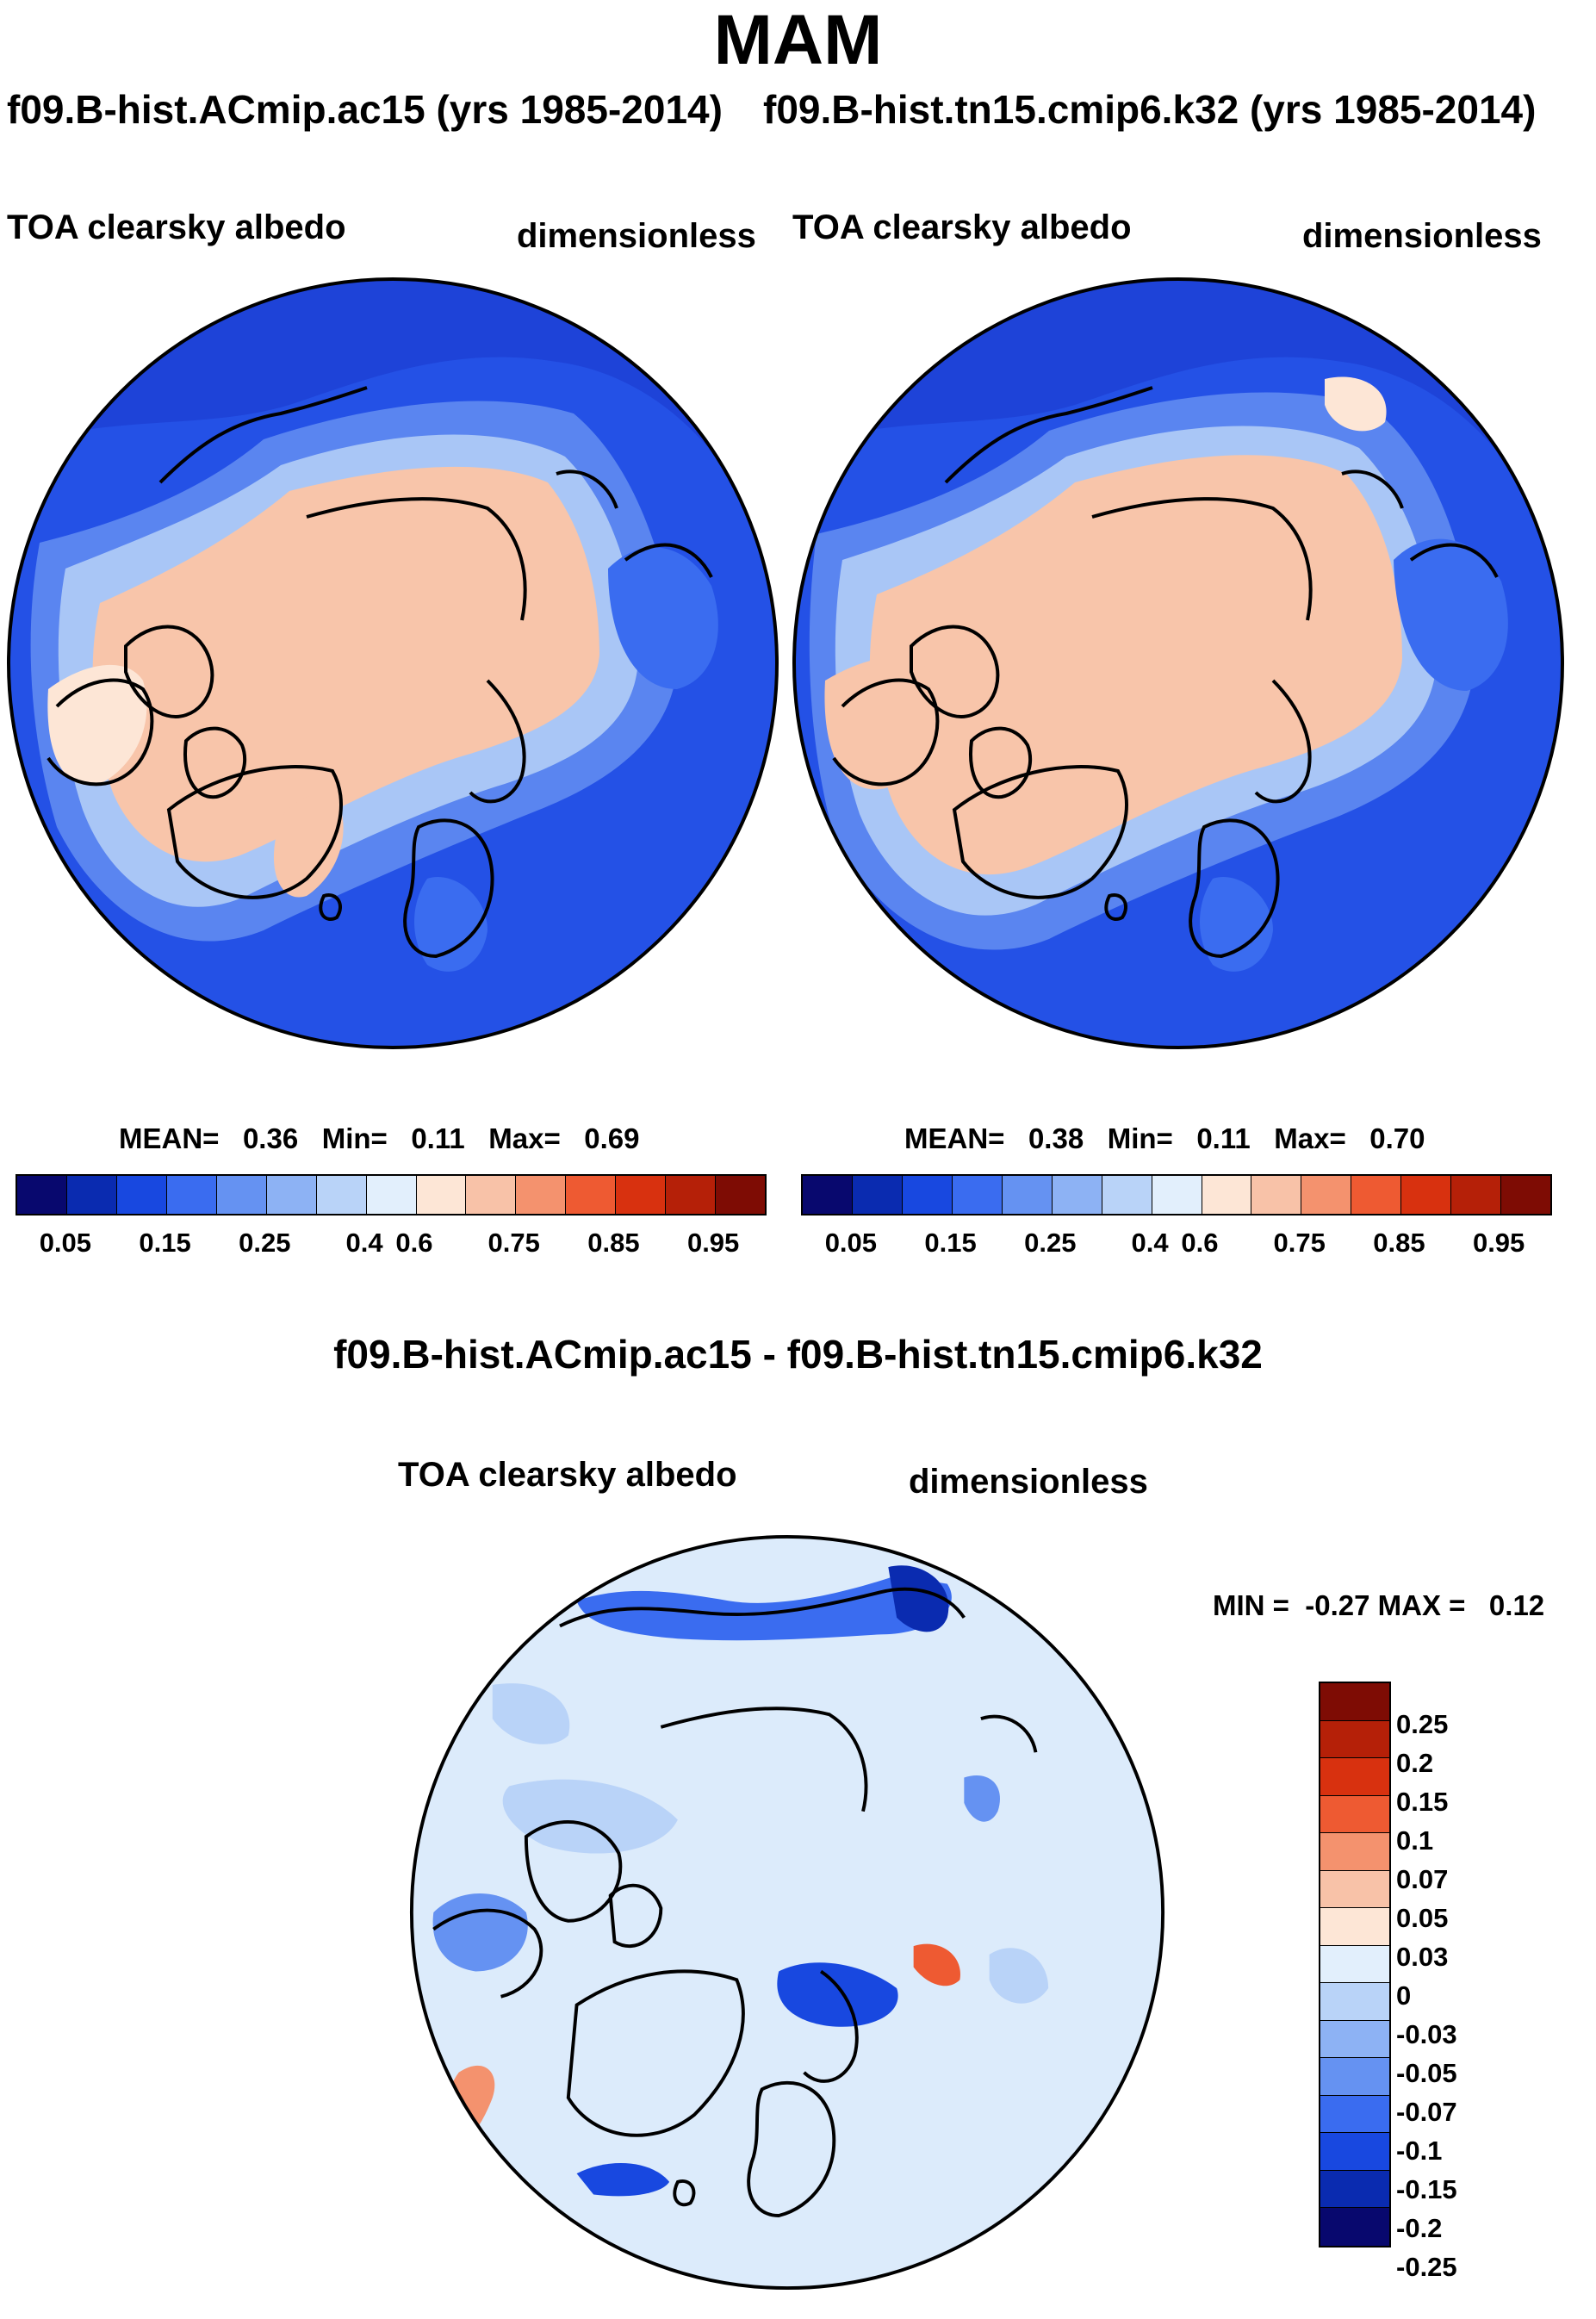 The width and height of the screenshot is (1596, 2319). What do you see at coordinates (270, 1138) in the screenshot?
I see `panel-1-mean-value: 0.36` at bounding box center [270, 1138].